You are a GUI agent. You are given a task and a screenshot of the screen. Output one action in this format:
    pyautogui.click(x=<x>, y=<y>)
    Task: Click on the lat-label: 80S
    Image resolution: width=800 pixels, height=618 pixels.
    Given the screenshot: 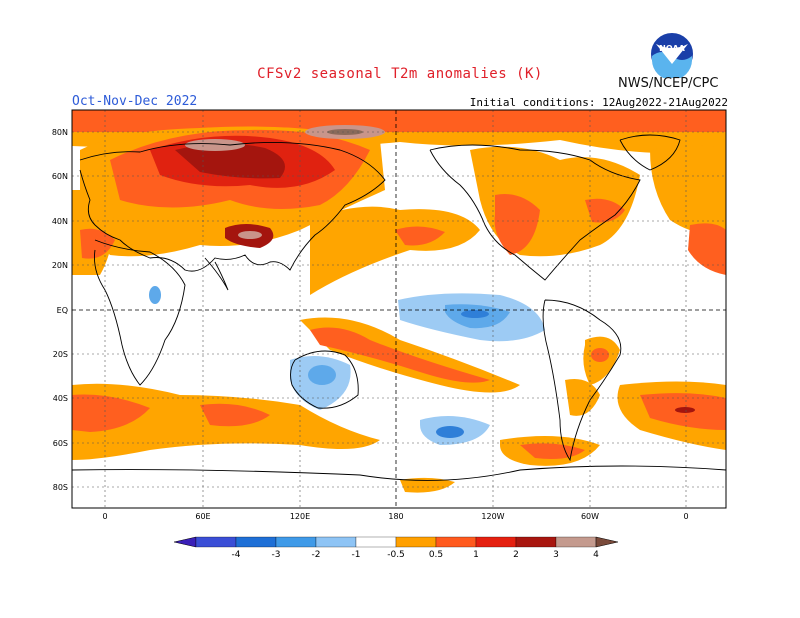 What is the action you would take?
    pyautogui.click(x=60, y=487)
    